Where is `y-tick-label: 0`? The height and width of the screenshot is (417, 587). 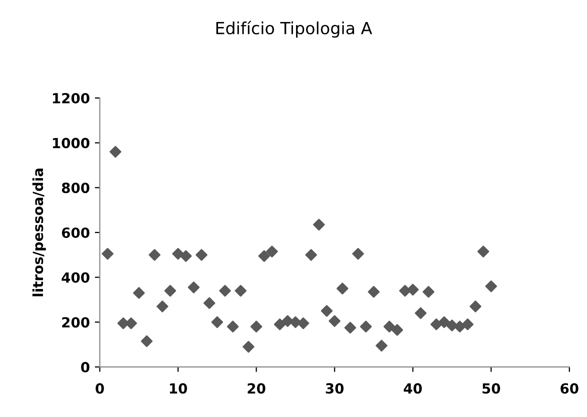 y-tick-label: 0 is located at coordinates (85, 367).